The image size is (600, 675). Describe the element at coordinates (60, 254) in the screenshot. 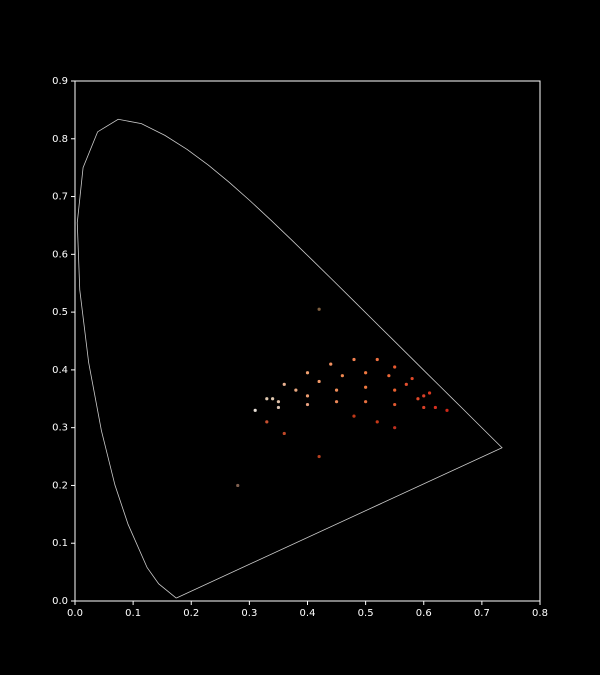

I see `y-tick-label: 0.6` at that location.